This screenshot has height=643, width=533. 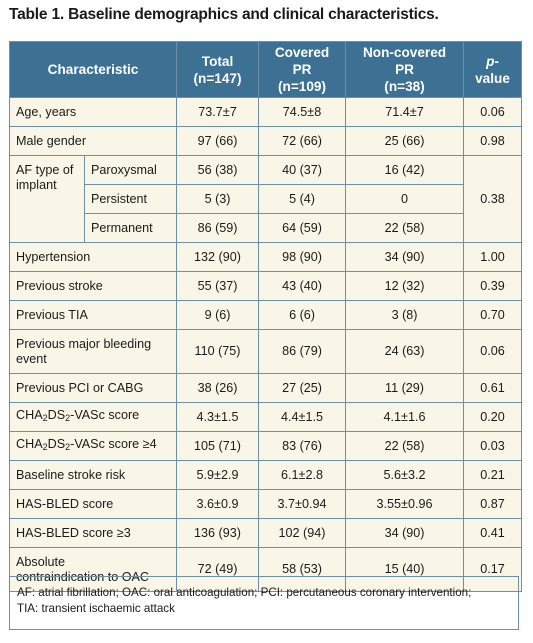 What do you see at coordinates (493, 141) in the screenshot?
I see `cell-pvalue: 0.98` at bounding box center [493, 141].